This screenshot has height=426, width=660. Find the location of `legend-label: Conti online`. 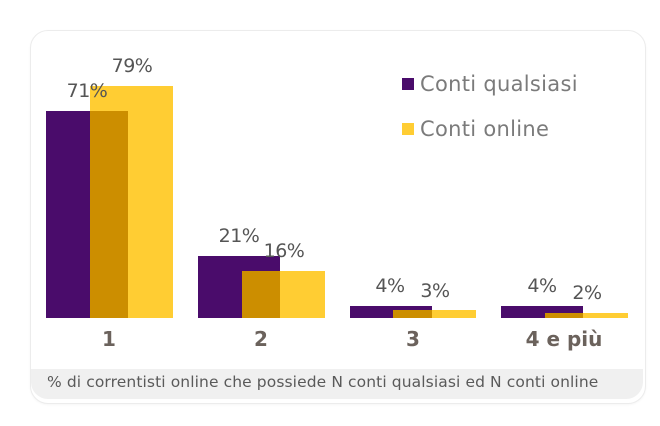

legend-label: Conti online is located at coordinates (485, 129).